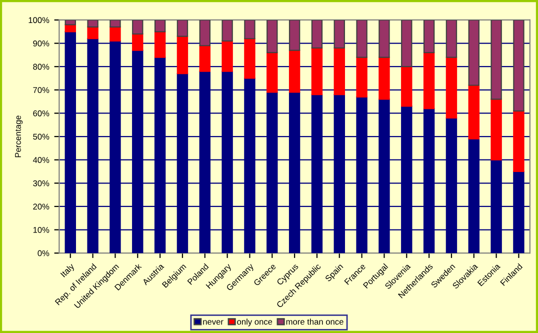  What do you see at coordinates (41, 113) in the screenshot?
I see `y-tick-label: 60%` at bounding box center [41, 113].